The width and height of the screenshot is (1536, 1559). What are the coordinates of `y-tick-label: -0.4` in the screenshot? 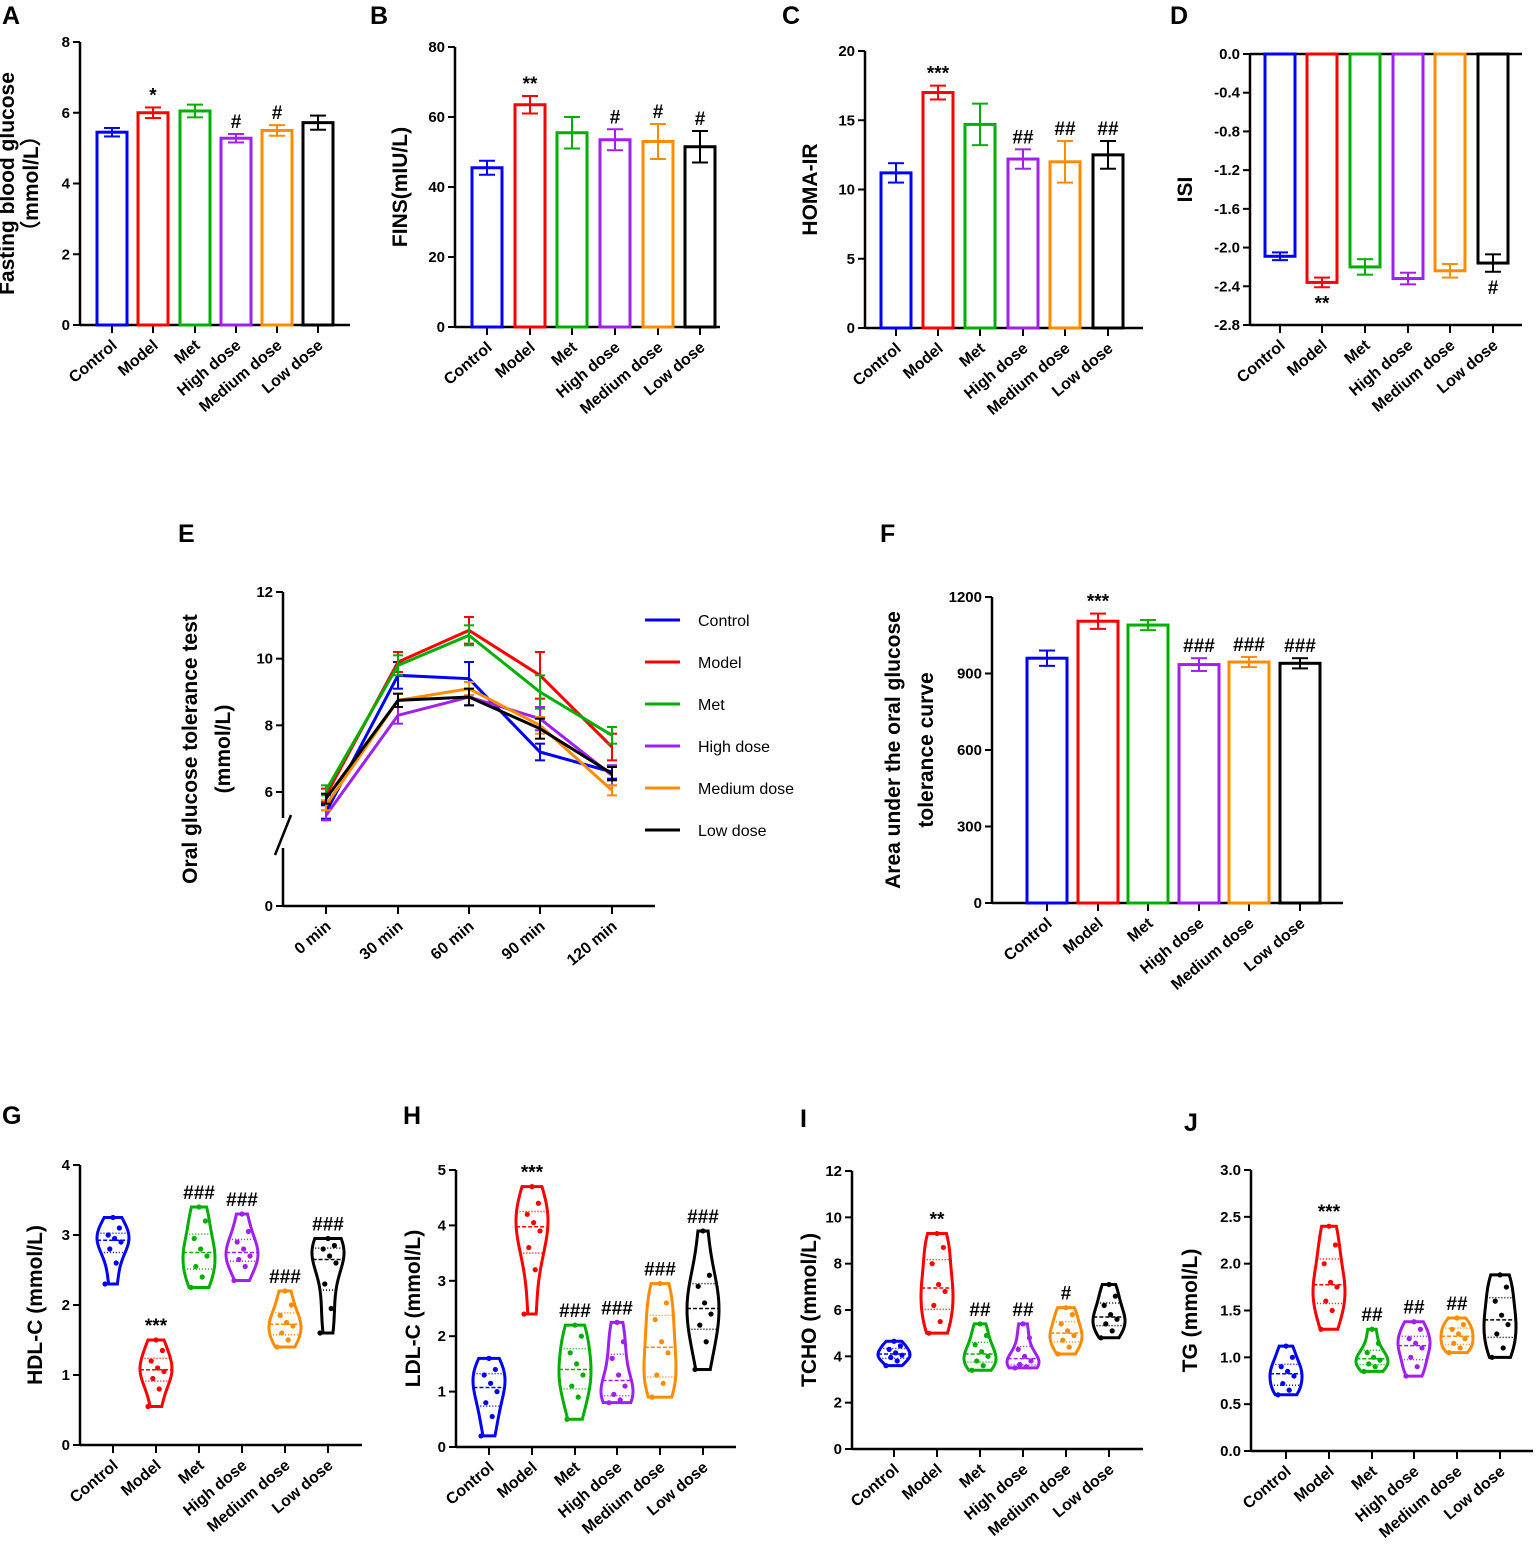 It's located at (1227, 93).